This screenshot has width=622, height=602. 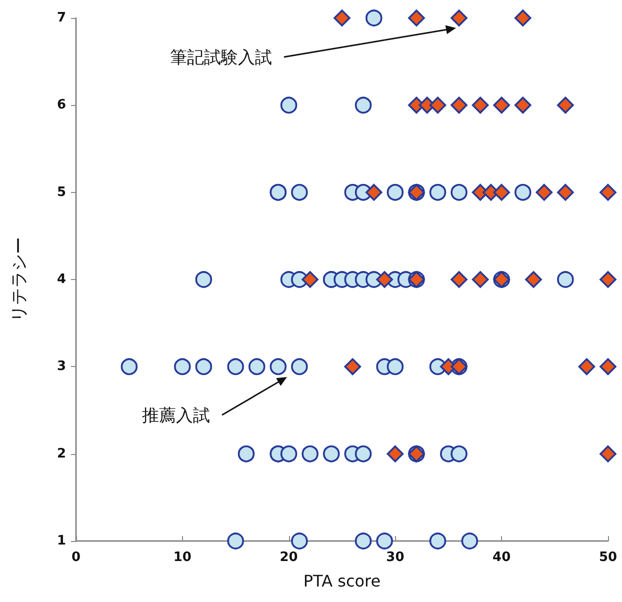 What do you see at coordinates (395, 557) in the screenshot?
I see `x-tick-label: 30` at bounding box center [395, 557].